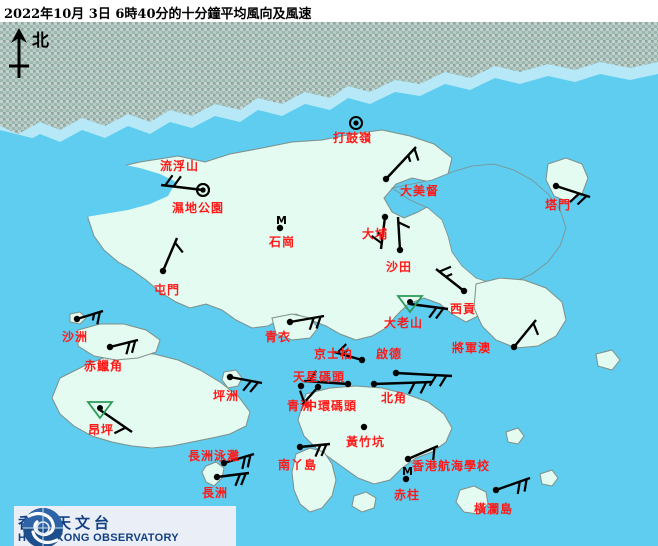 The height and width of the screenshot is (546, 658). I want to click on southeast-islet-a, so click(515, 436).